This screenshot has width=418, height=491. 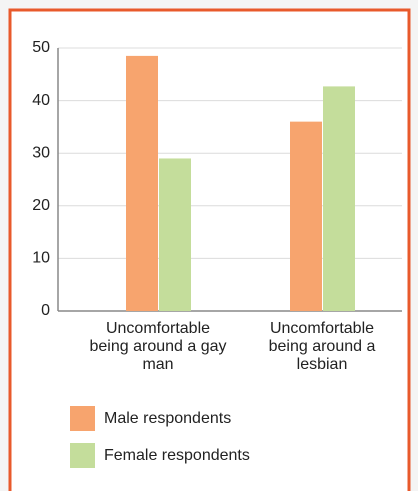 What do you see at coordinates (41, 258) in the screenshot?
I see `y-tick-label: 10` at bounding box center [41, 258].